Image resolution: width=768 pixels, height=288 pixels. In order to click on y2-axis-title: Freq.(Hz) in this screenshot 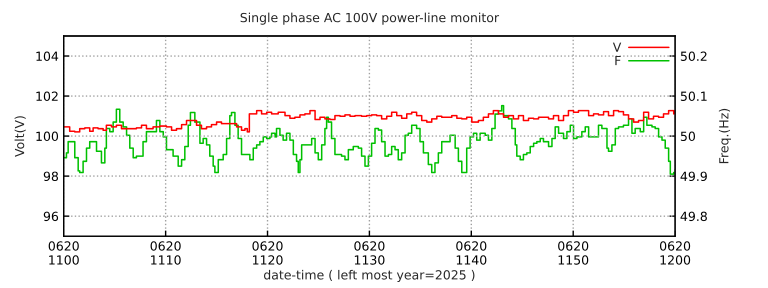, I will do `click(724, 136)`.